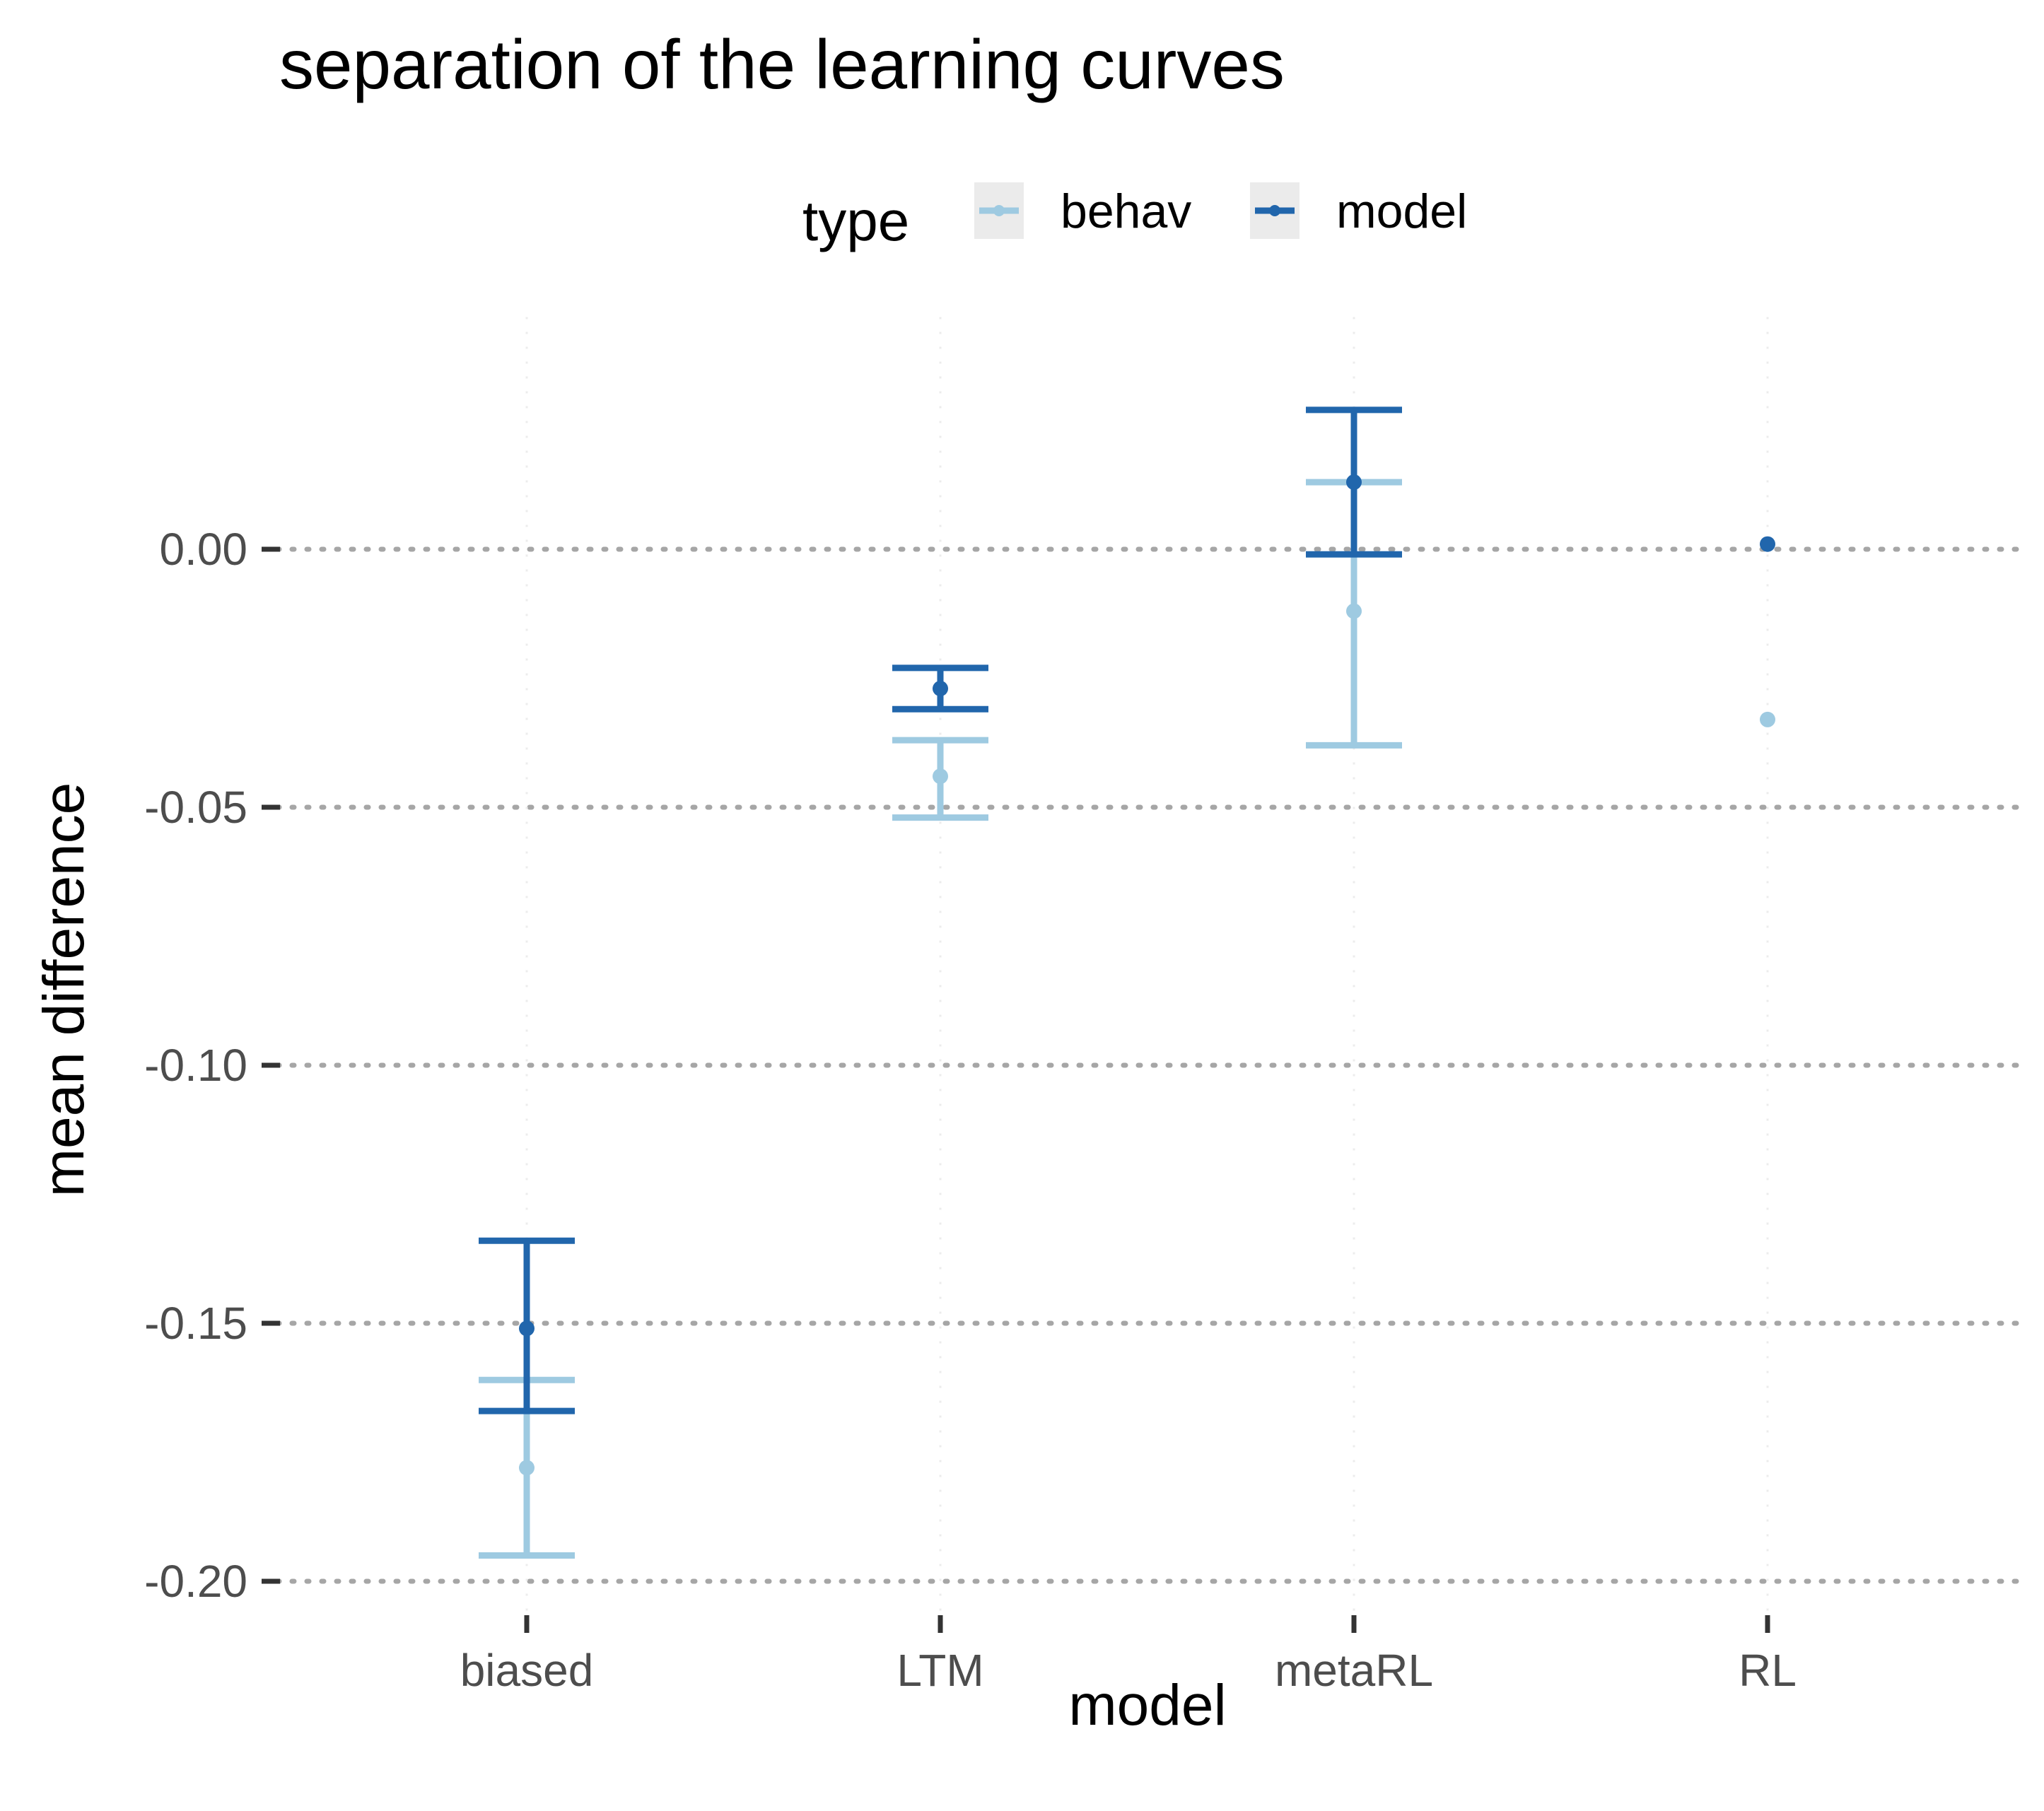 The image size is (2044, 1811). I want to click on y-tick-label: 0.00, so click(203, 549).